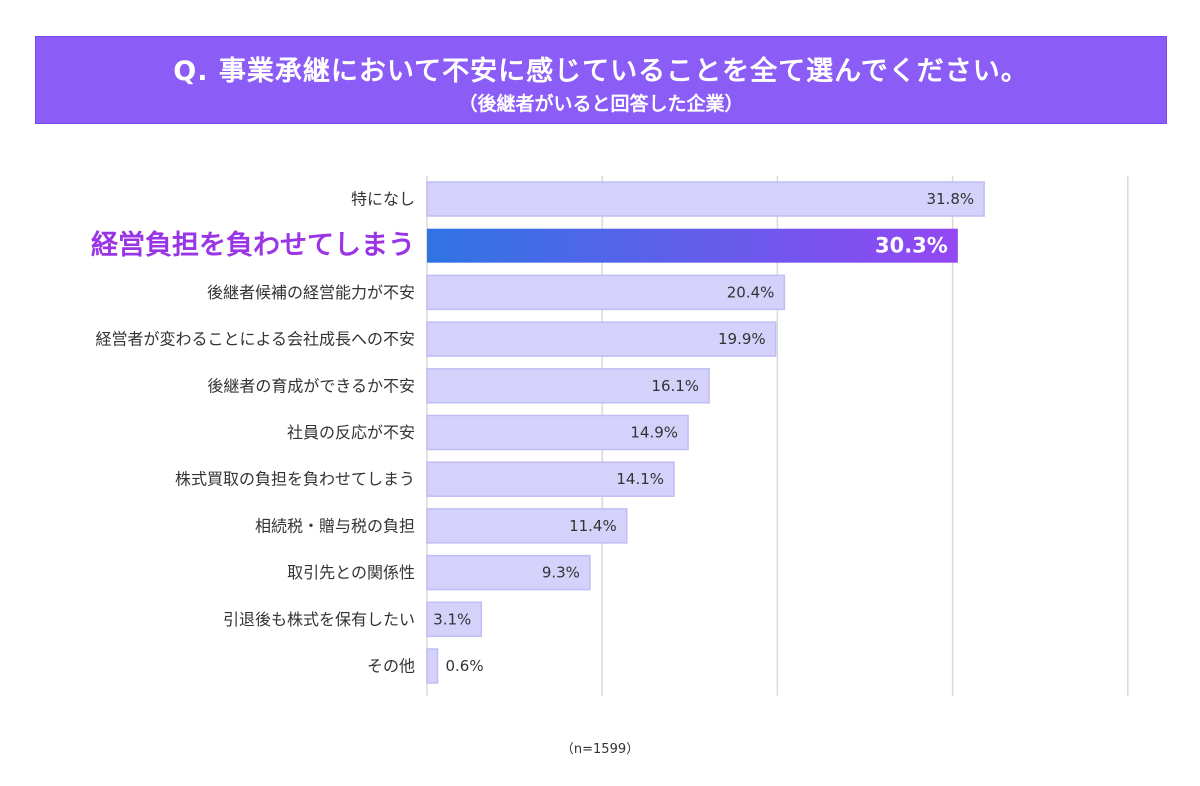  I want to click on value-label: 0.6%, so click(465, 666).